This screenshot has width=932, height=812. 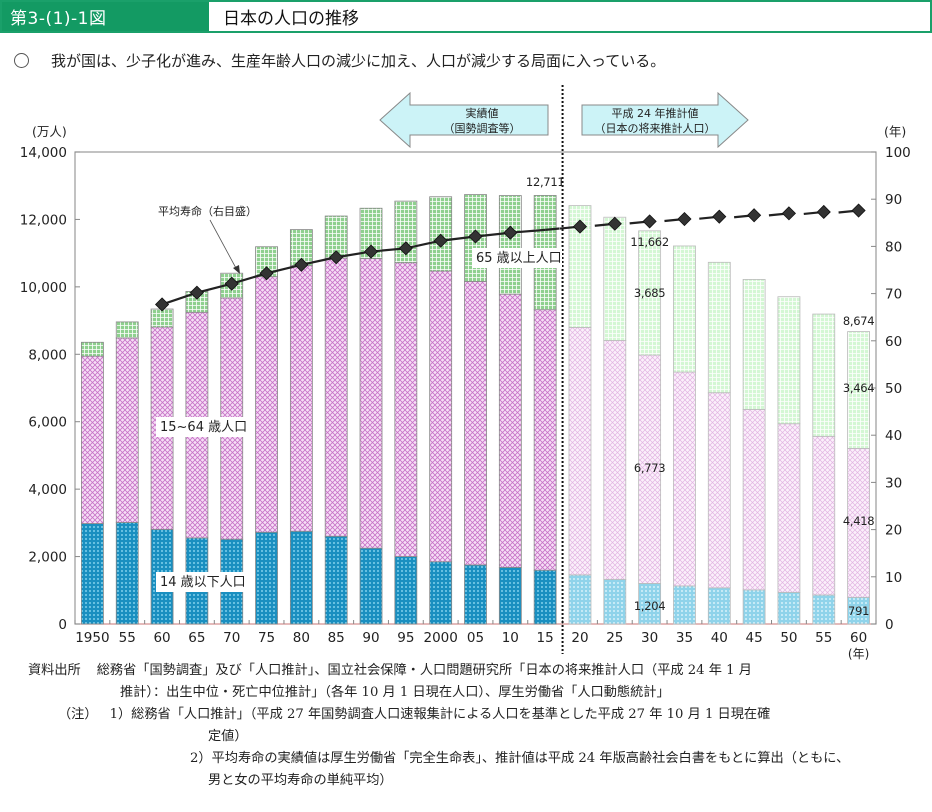 What do you see at coordinates (649, 606) in the screenshot?
I see `value-label-0-14-2030: 1,204` at bounding box center [649, 606].